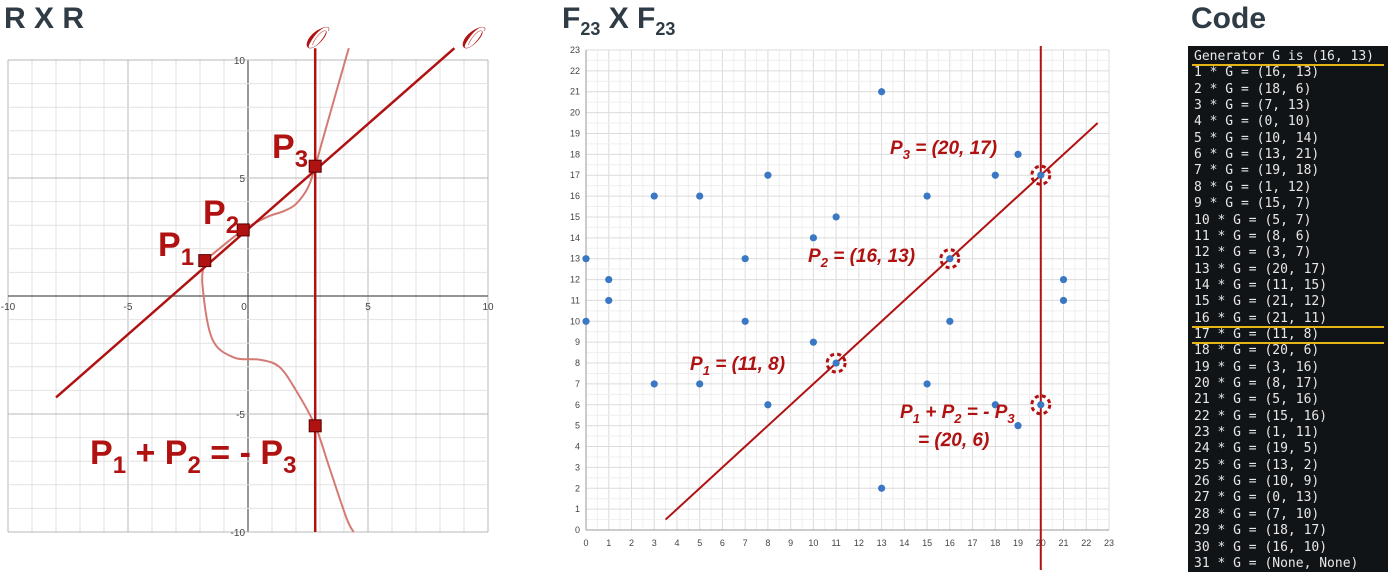 The height and width of the screenshot is (578, 1400). I want to click on code-line: 27 * G = (0, 13), so click(1257, 498).